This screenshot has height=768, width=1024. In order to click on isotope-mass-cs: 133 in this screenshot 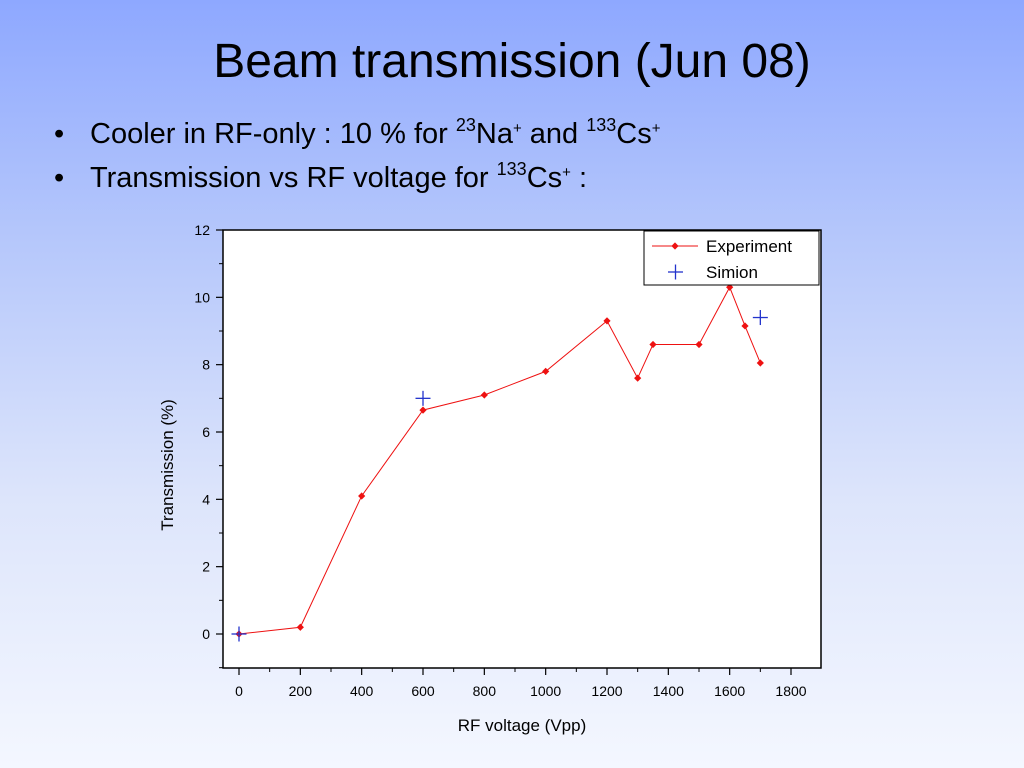, I will do `click(601, 125)`.